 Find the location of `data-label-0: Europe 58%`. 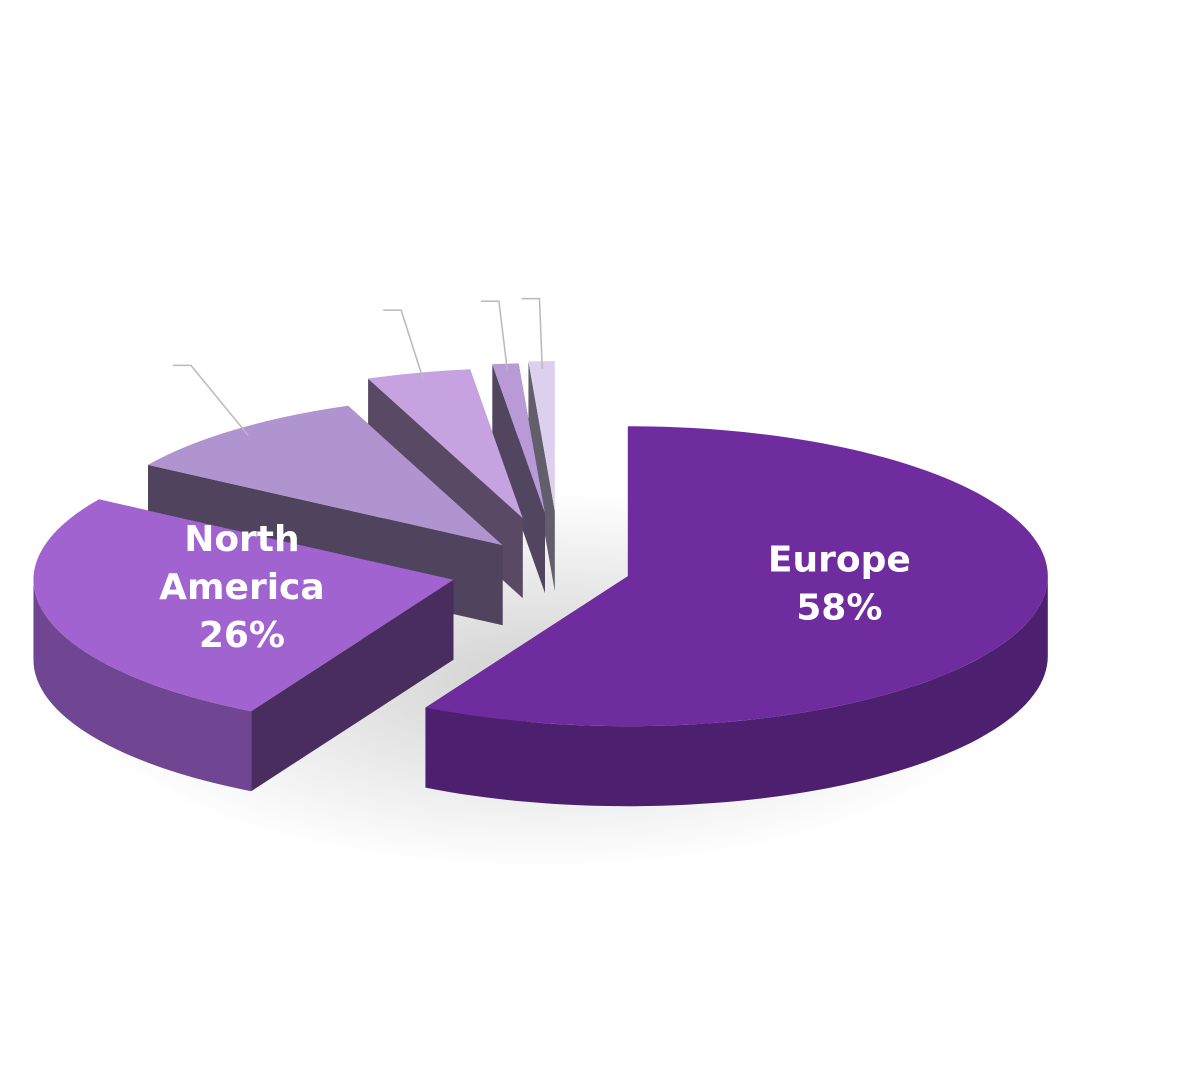

data-label-0: Europe 58% is located at coordinates (839, 584).